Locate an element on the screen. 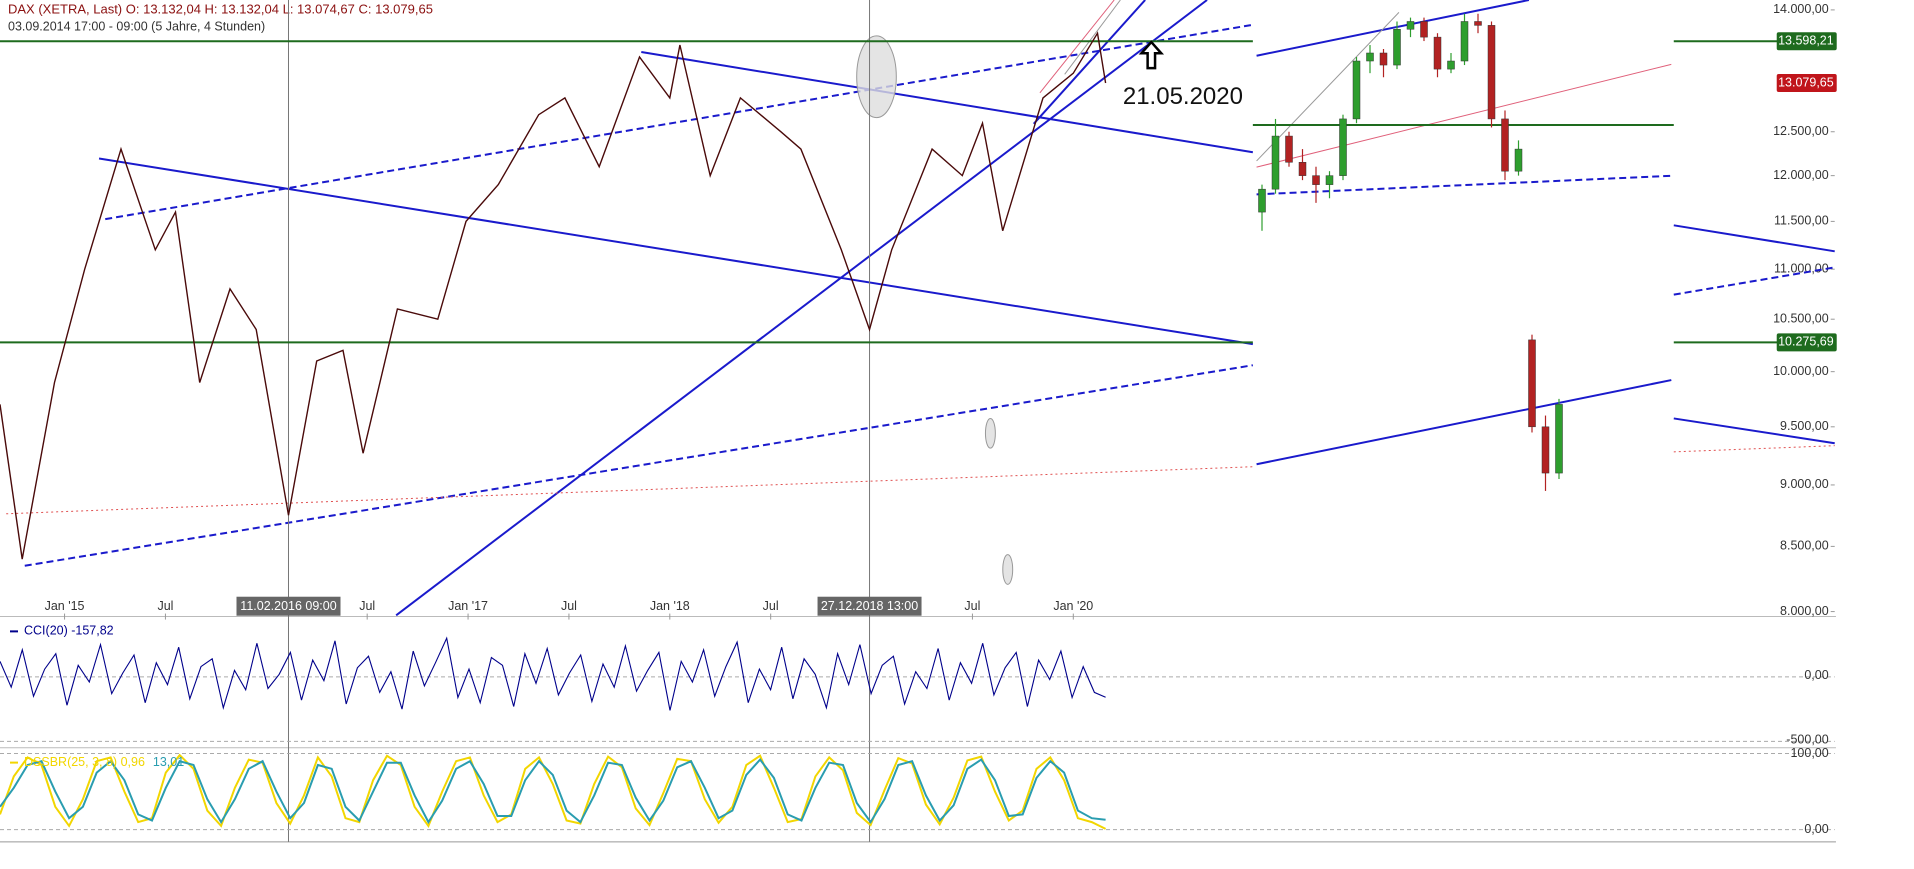 This screenshot has width=1914, height=869. level-label: 13.598,21 is located at coordinates (1806, 41).